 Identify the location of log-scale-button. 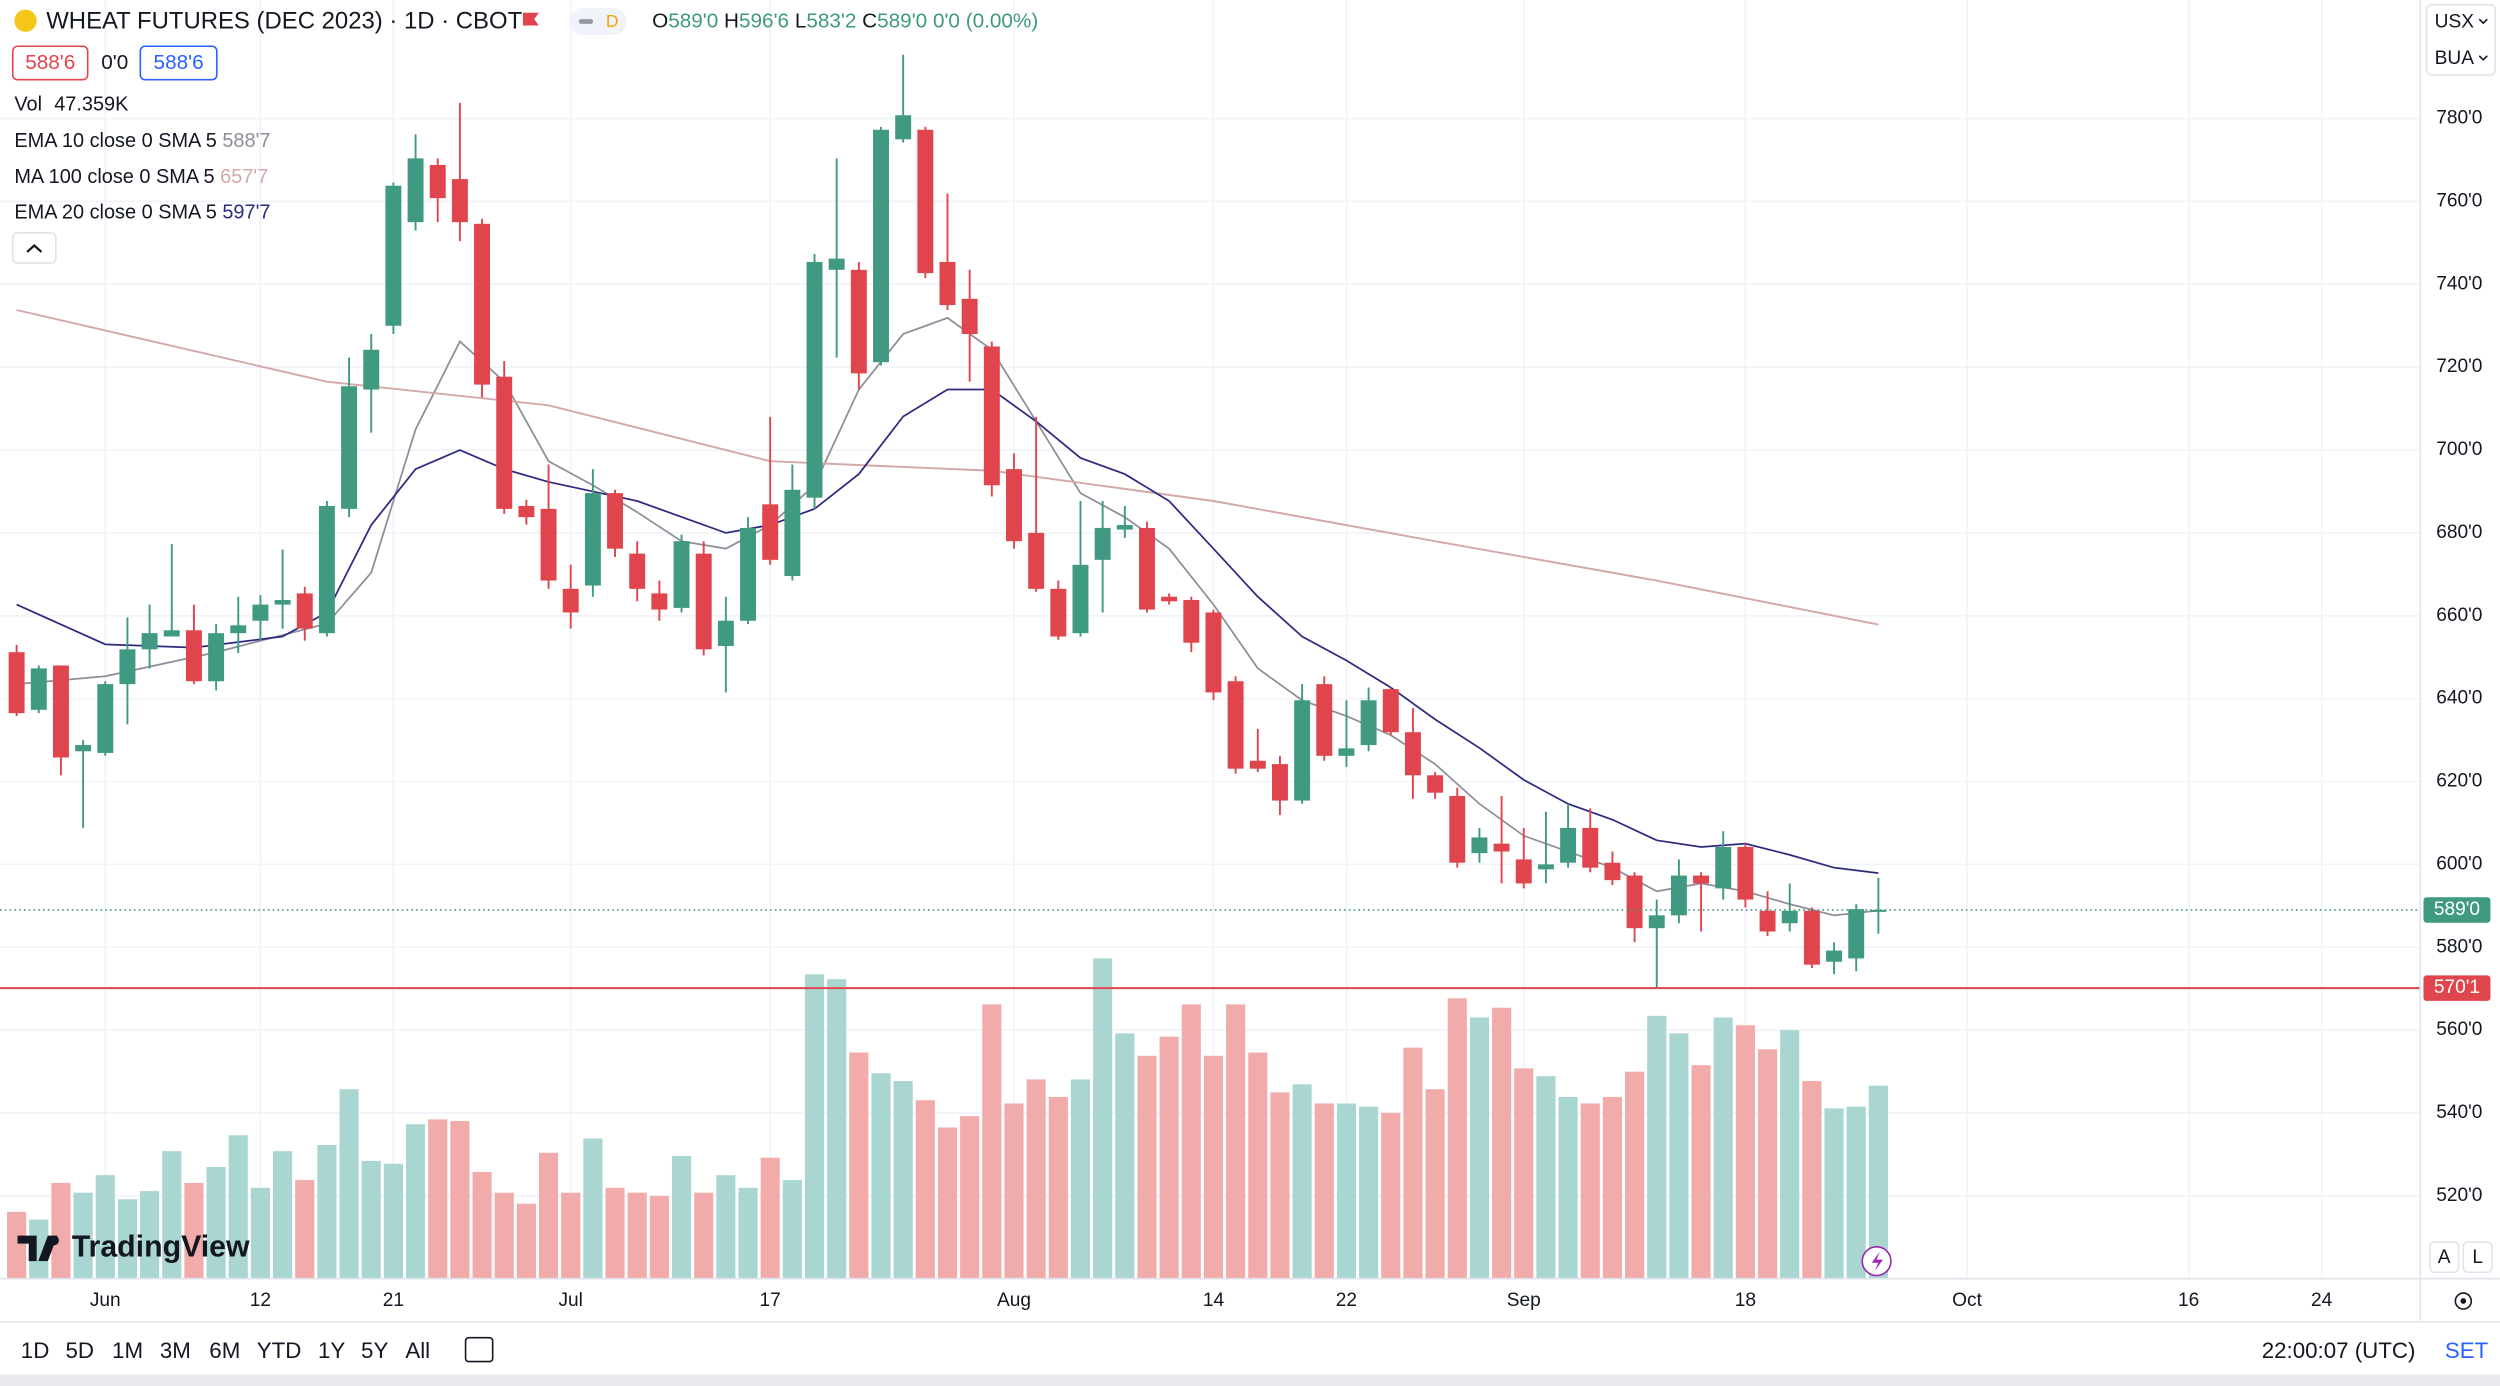
(2477, 1257).